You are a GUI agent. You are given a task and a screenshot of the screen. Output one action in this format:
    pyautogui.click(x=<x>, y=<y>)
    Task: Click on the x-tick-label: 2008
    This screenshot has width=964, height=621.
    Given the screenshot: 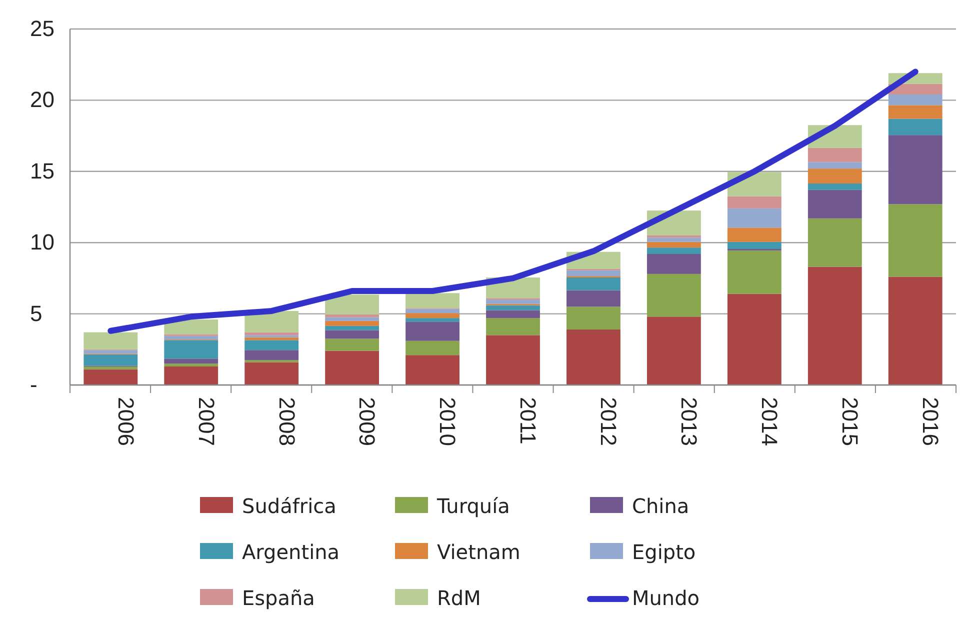 What is the action you would take?
    pyautogui.click(x=287, y=421)
    